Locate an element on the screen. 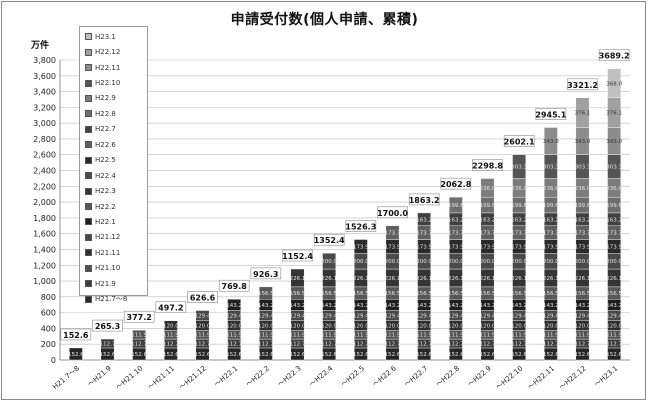 The height and width of the screenshot is (403, 649). x-tick-label: ～H22.10 is located at coordinates (510, 377).